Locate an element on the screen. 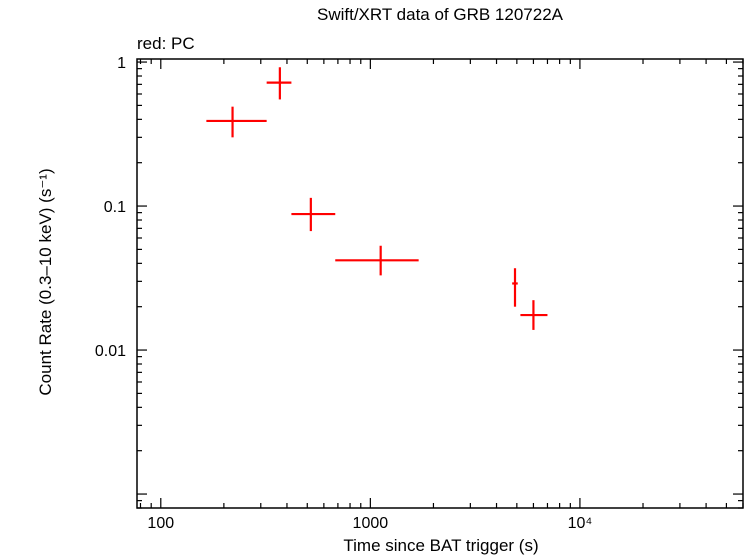 The image size is (746, 558). x-axis-label: Time since BAT trigger (s) is located at coordinates (441, 545).